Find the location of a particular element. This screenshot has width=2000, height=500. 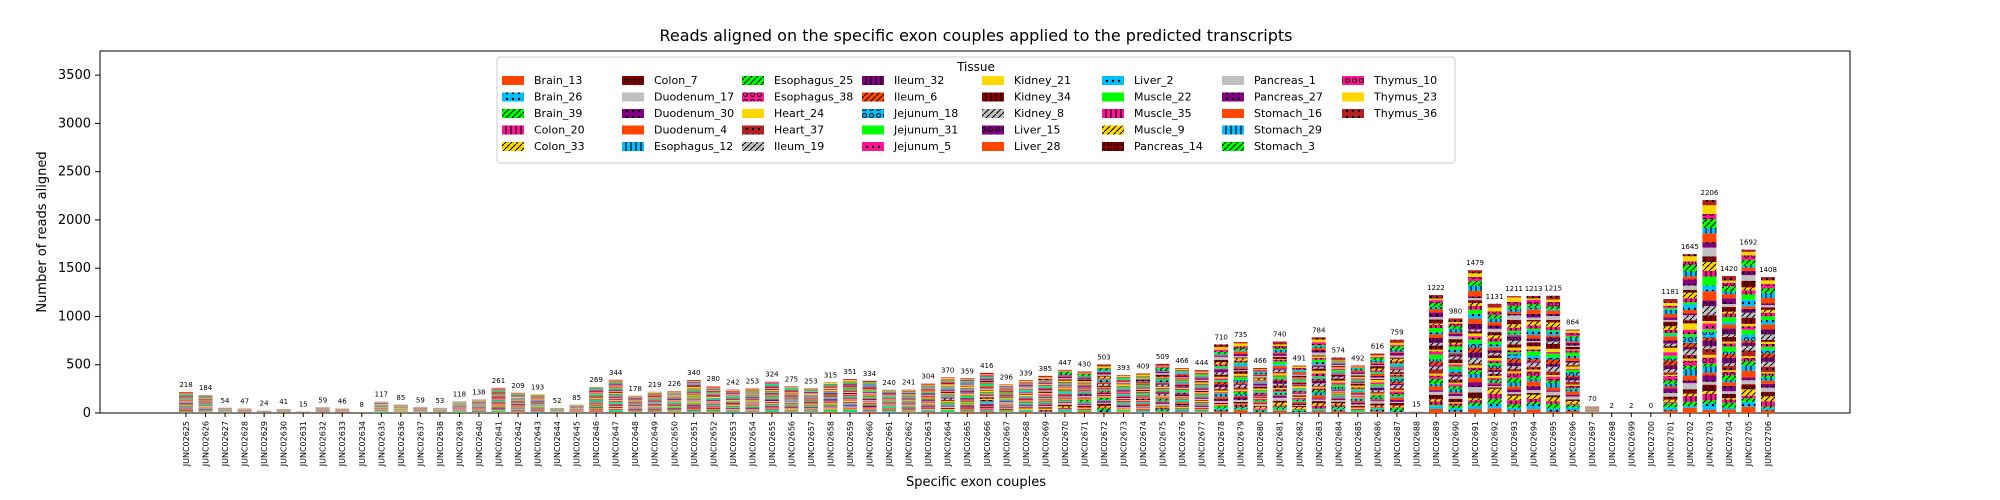

x-tick-label: JUNC02638 is located at coordinates (440, 444).